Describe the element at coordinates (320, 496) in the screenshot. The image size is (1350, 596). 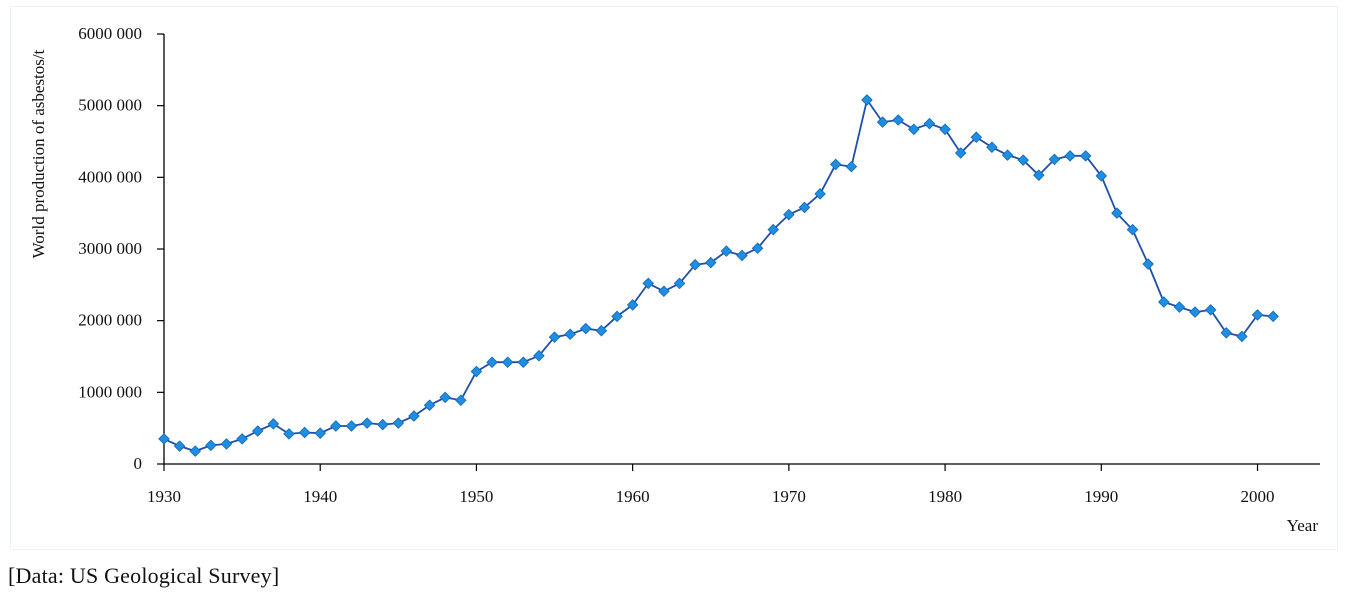
I see `x-tick-label: 1940` at that location.